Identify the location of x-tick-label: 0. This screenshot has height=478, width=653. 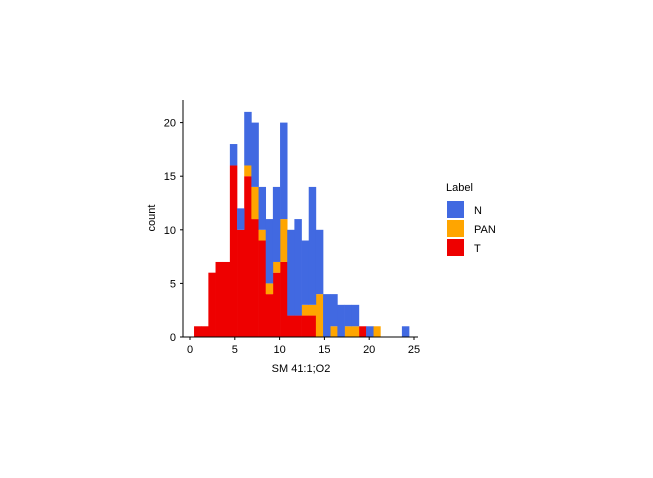
(190, 350).